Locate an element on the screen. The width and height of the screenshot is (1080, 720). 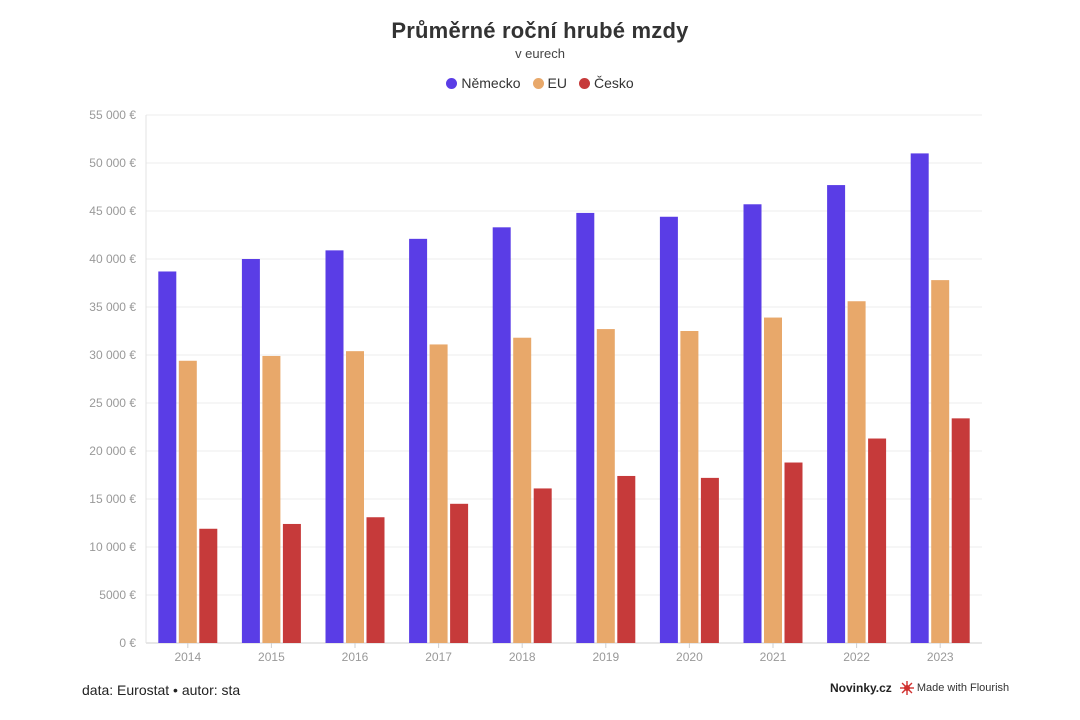
y-tick-label: 15 000 € is located at coordinates (112, 499).